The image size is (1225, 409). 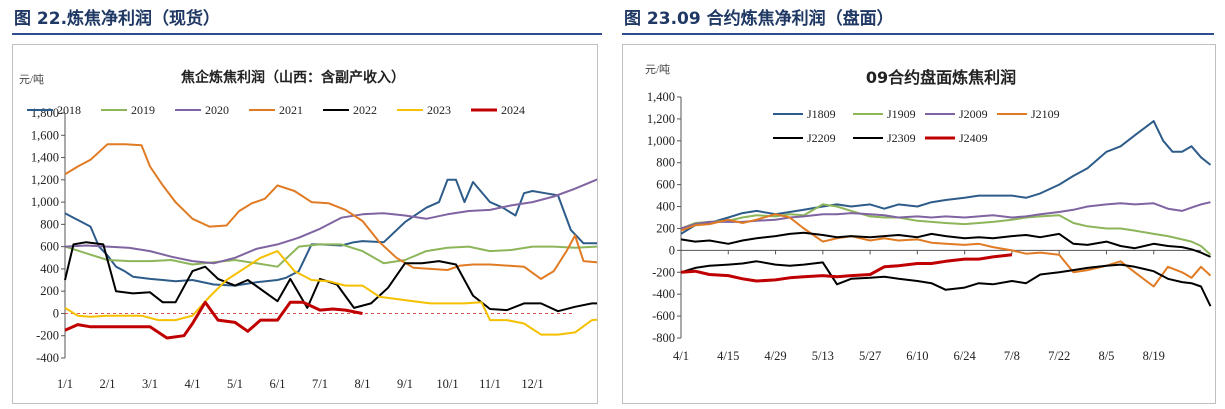 What do you see at coordinates (513, 110) in the screenshot?
I see `legend-label-2024: 2024` at bounding box center [513, 110].